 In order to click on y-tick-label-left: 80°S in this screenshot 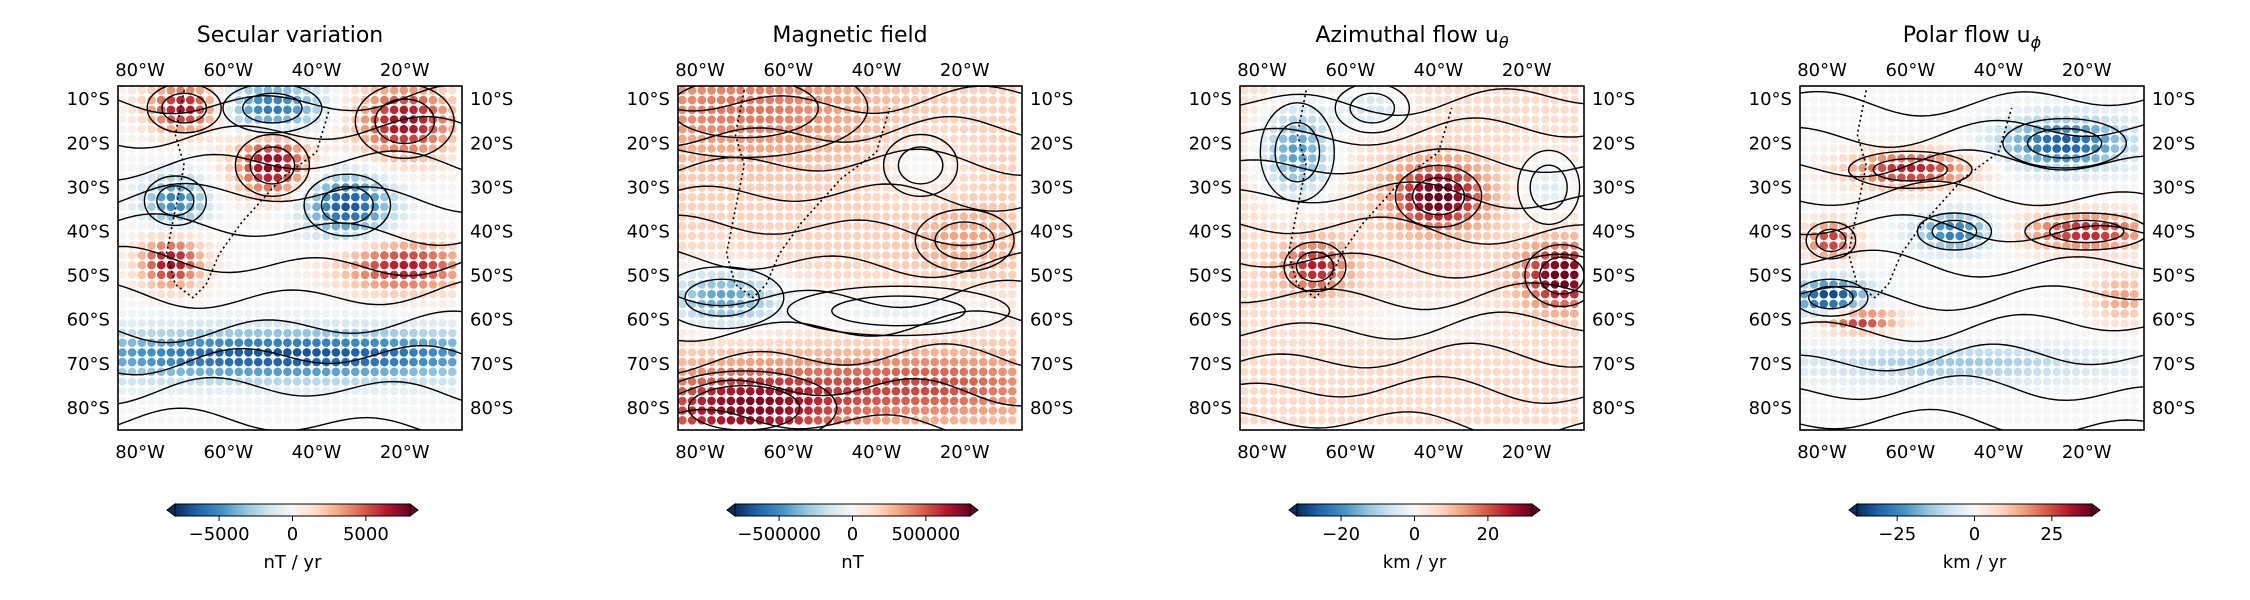, I will do `click(648, 408)`.